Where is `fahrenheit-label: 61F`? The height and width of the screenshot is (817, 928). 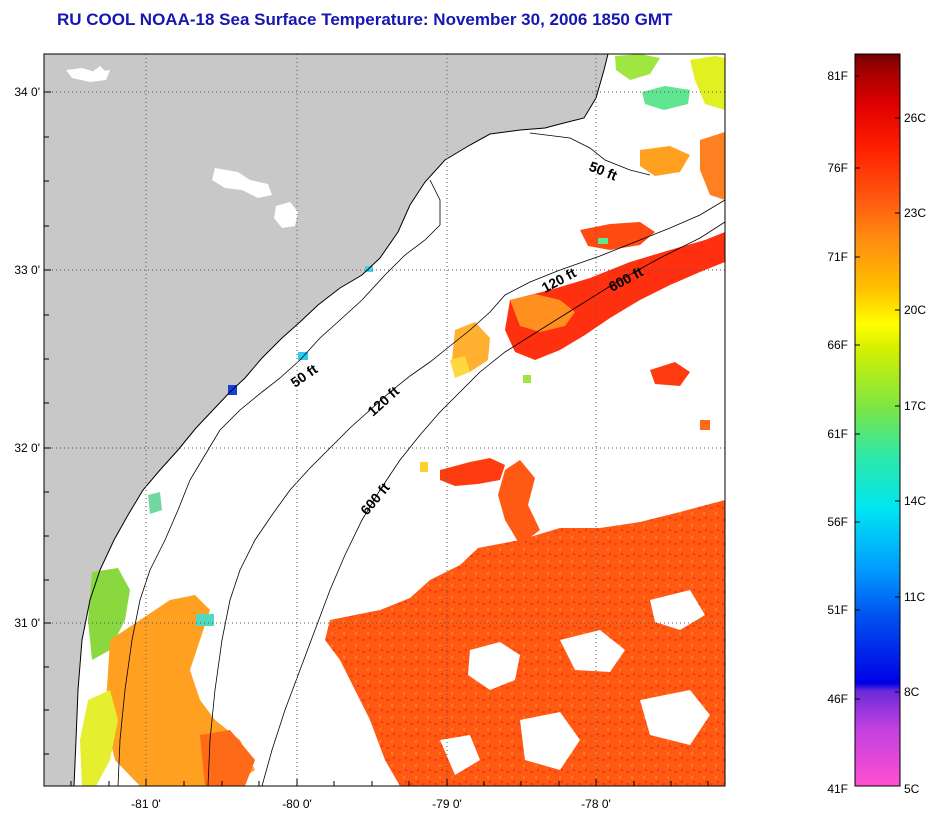
fahrenheit-label: 61F is located at coordinates (837, 434).